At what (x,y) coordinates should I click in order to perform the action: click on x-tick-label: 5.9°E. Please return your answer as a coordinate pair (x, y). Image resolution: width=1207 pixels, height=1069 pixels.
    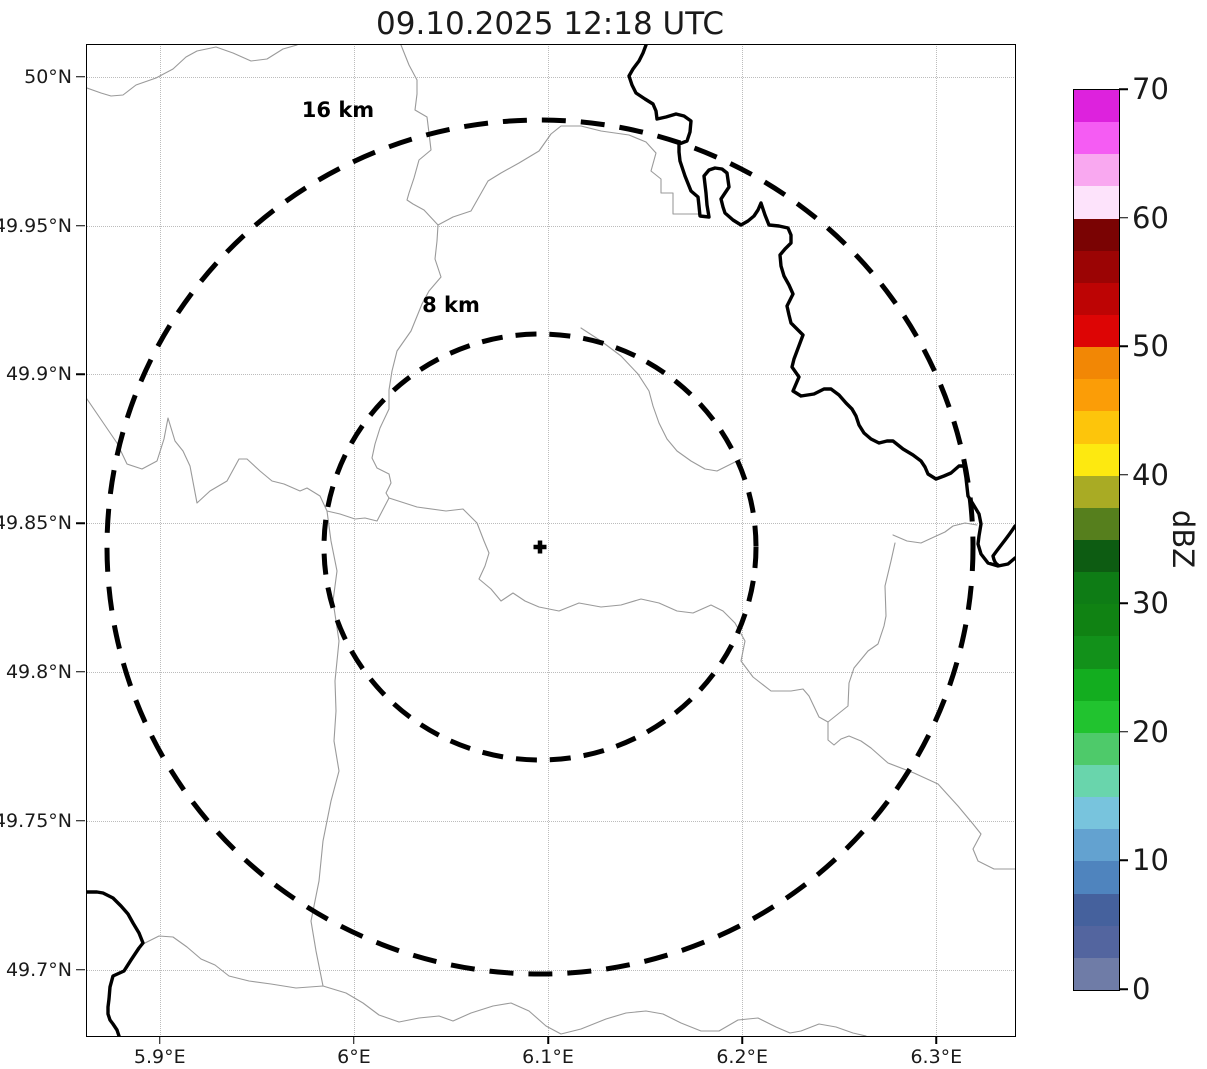
    Looking at the image, I should click on (159, 1057).